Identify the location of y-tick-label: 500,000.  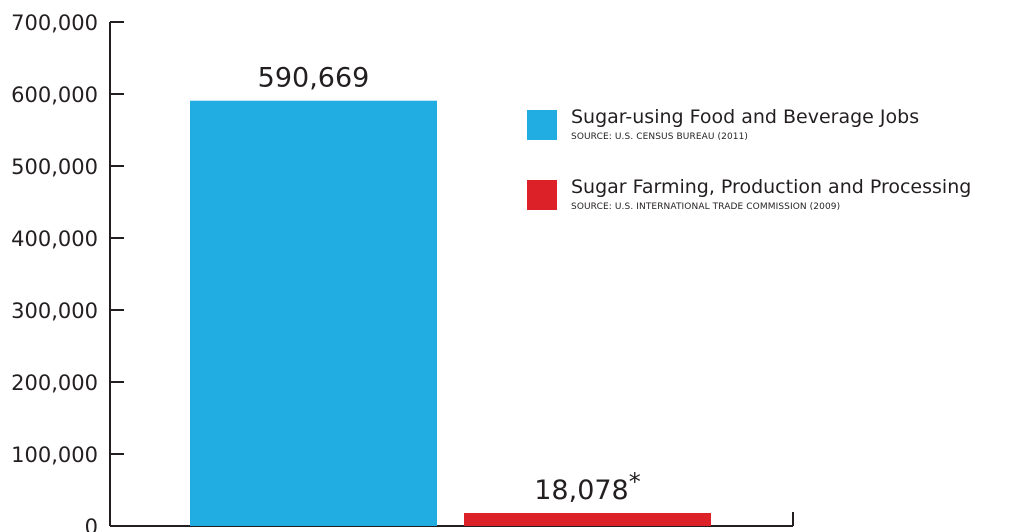
(54, 167).